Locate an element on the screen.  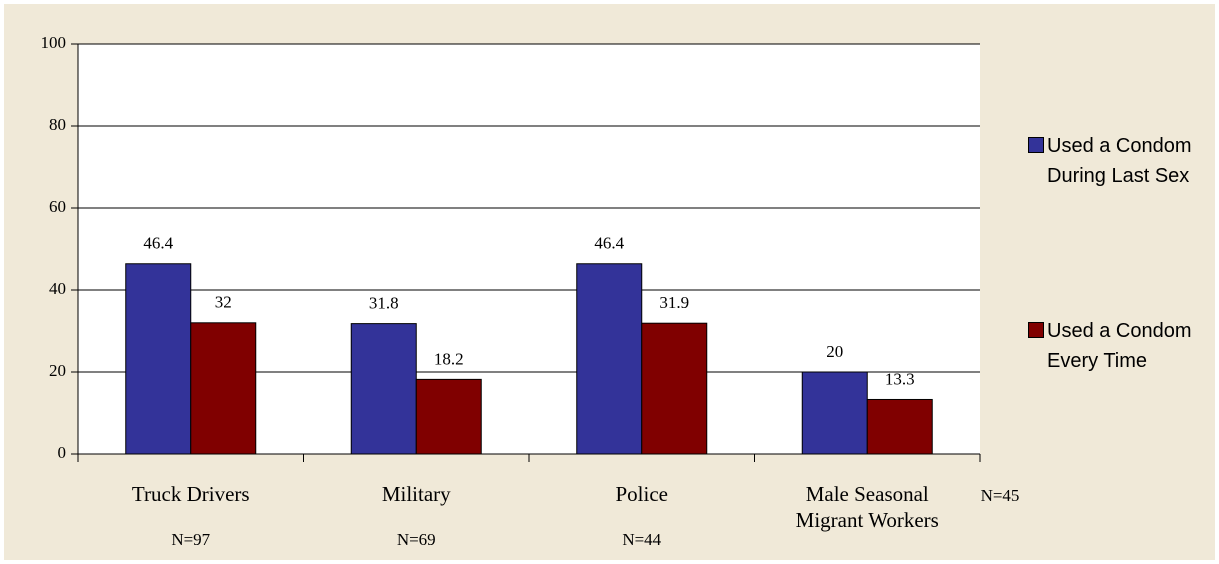
legend-label: Used a Condom During Last Sex is located at coordinates (1119, 161).